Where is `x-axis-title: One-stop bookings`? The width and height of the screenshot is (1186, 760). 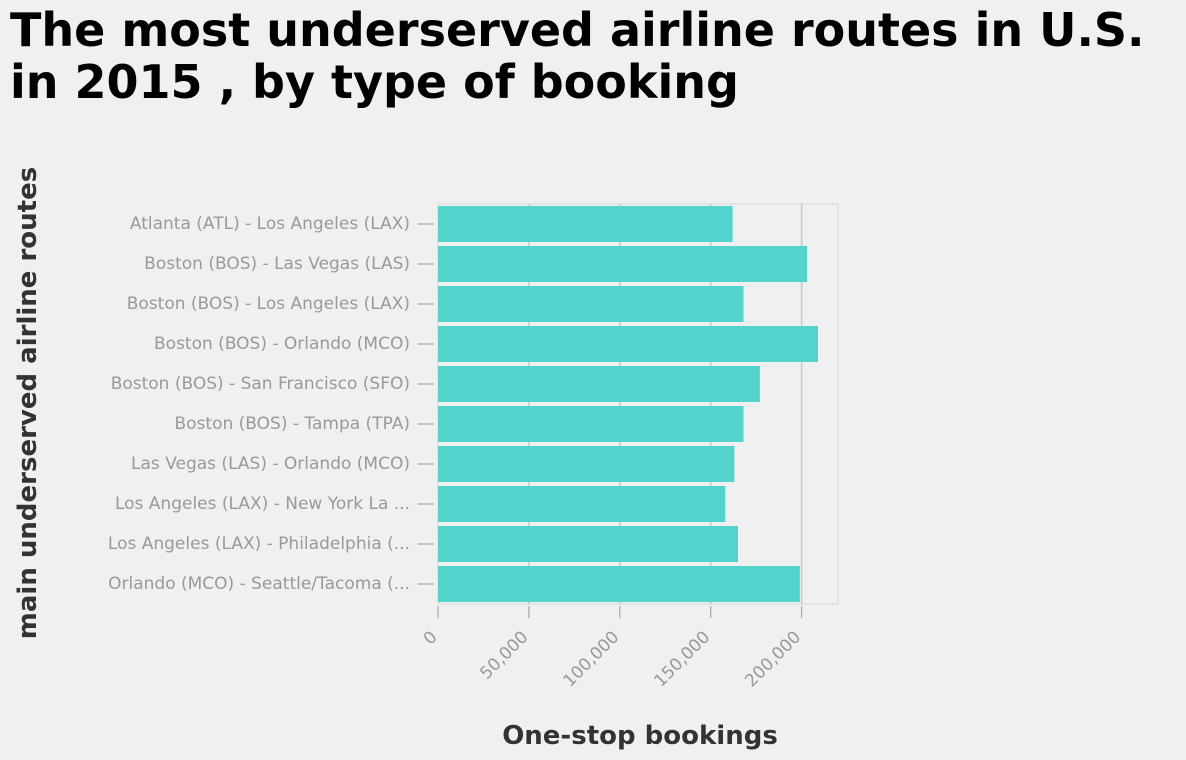
x-axis-title: One-stop bookings is located at coordinates (640, 736).